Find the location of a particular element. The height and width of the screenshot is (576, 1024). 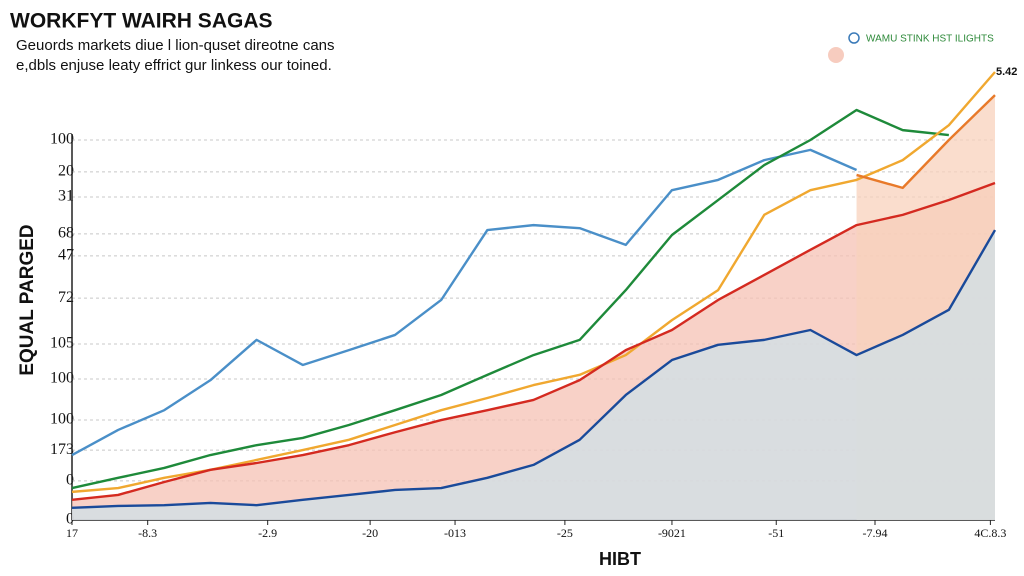

x-axis-label: HIBT is located at coordinates (620, 559).